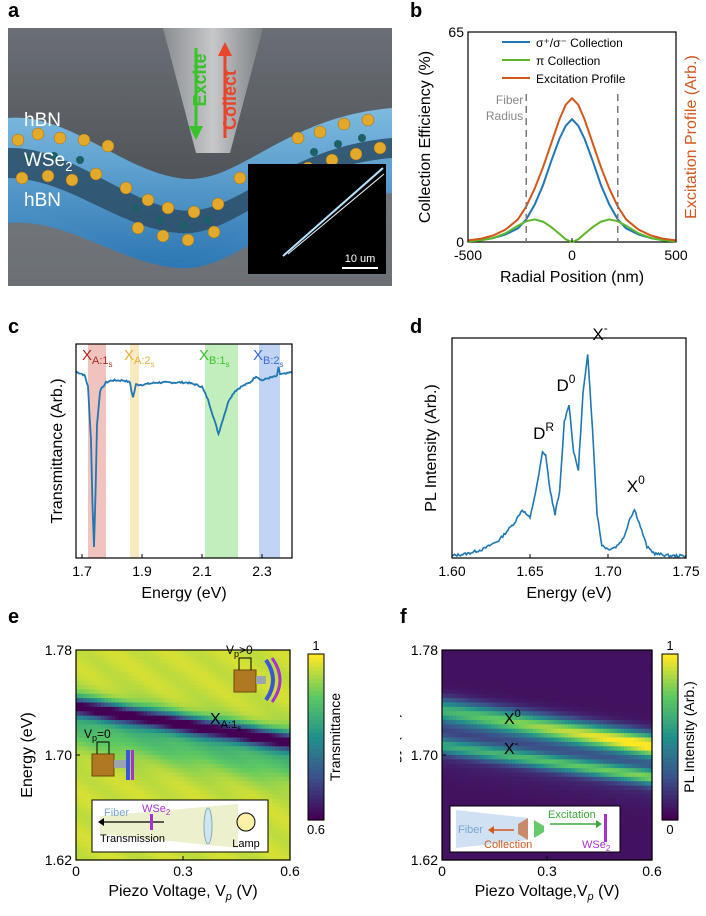  I want to click on colorbar-min: 0.6, so click(316, 829).